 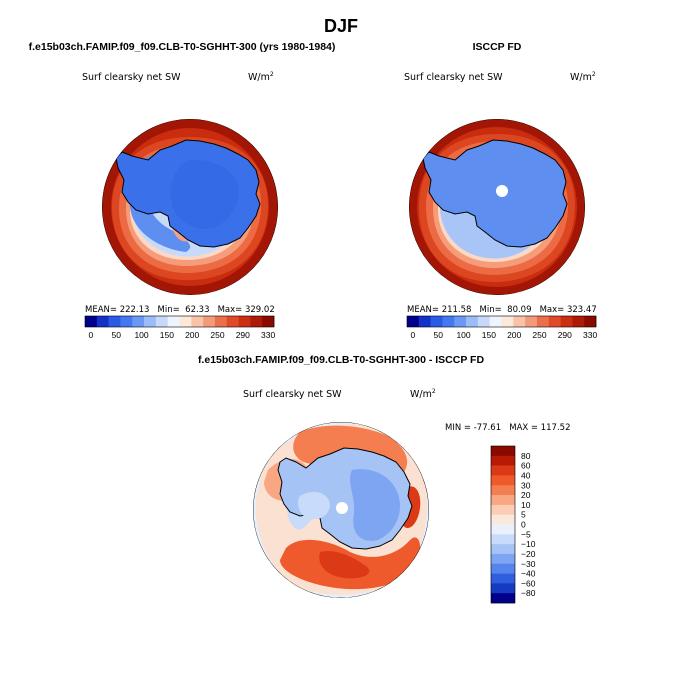 I want to click on colorbar-diff-tick-label: 30, so click(x=526, y=485).